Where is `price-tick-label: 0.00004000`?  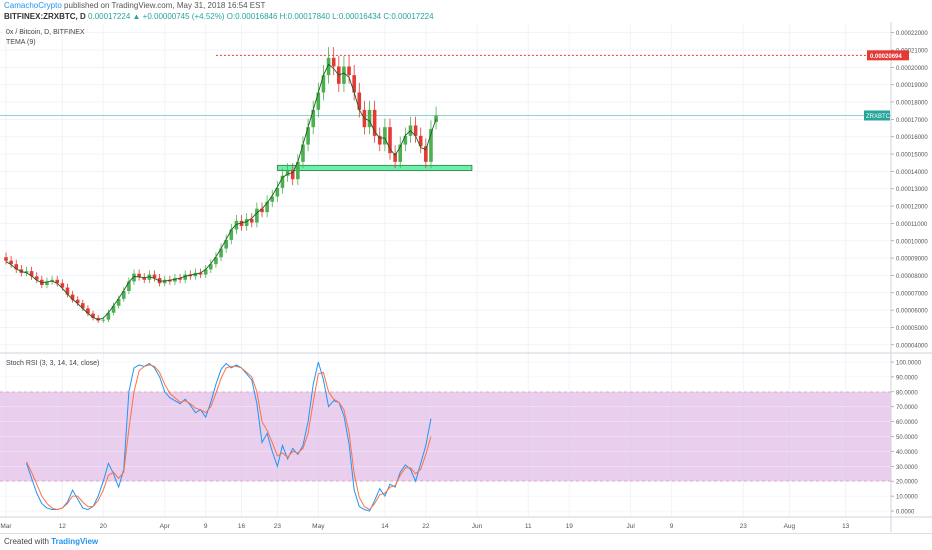 price-tick-label: 0.00004000 is located at coordinates (912, 346).